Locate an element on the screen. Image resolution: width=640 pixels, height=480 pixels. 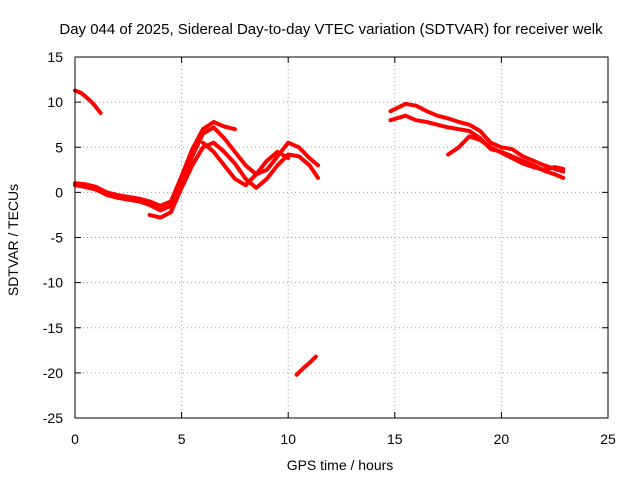
x-tick-label: 5 is located at coordinates (182, 439).